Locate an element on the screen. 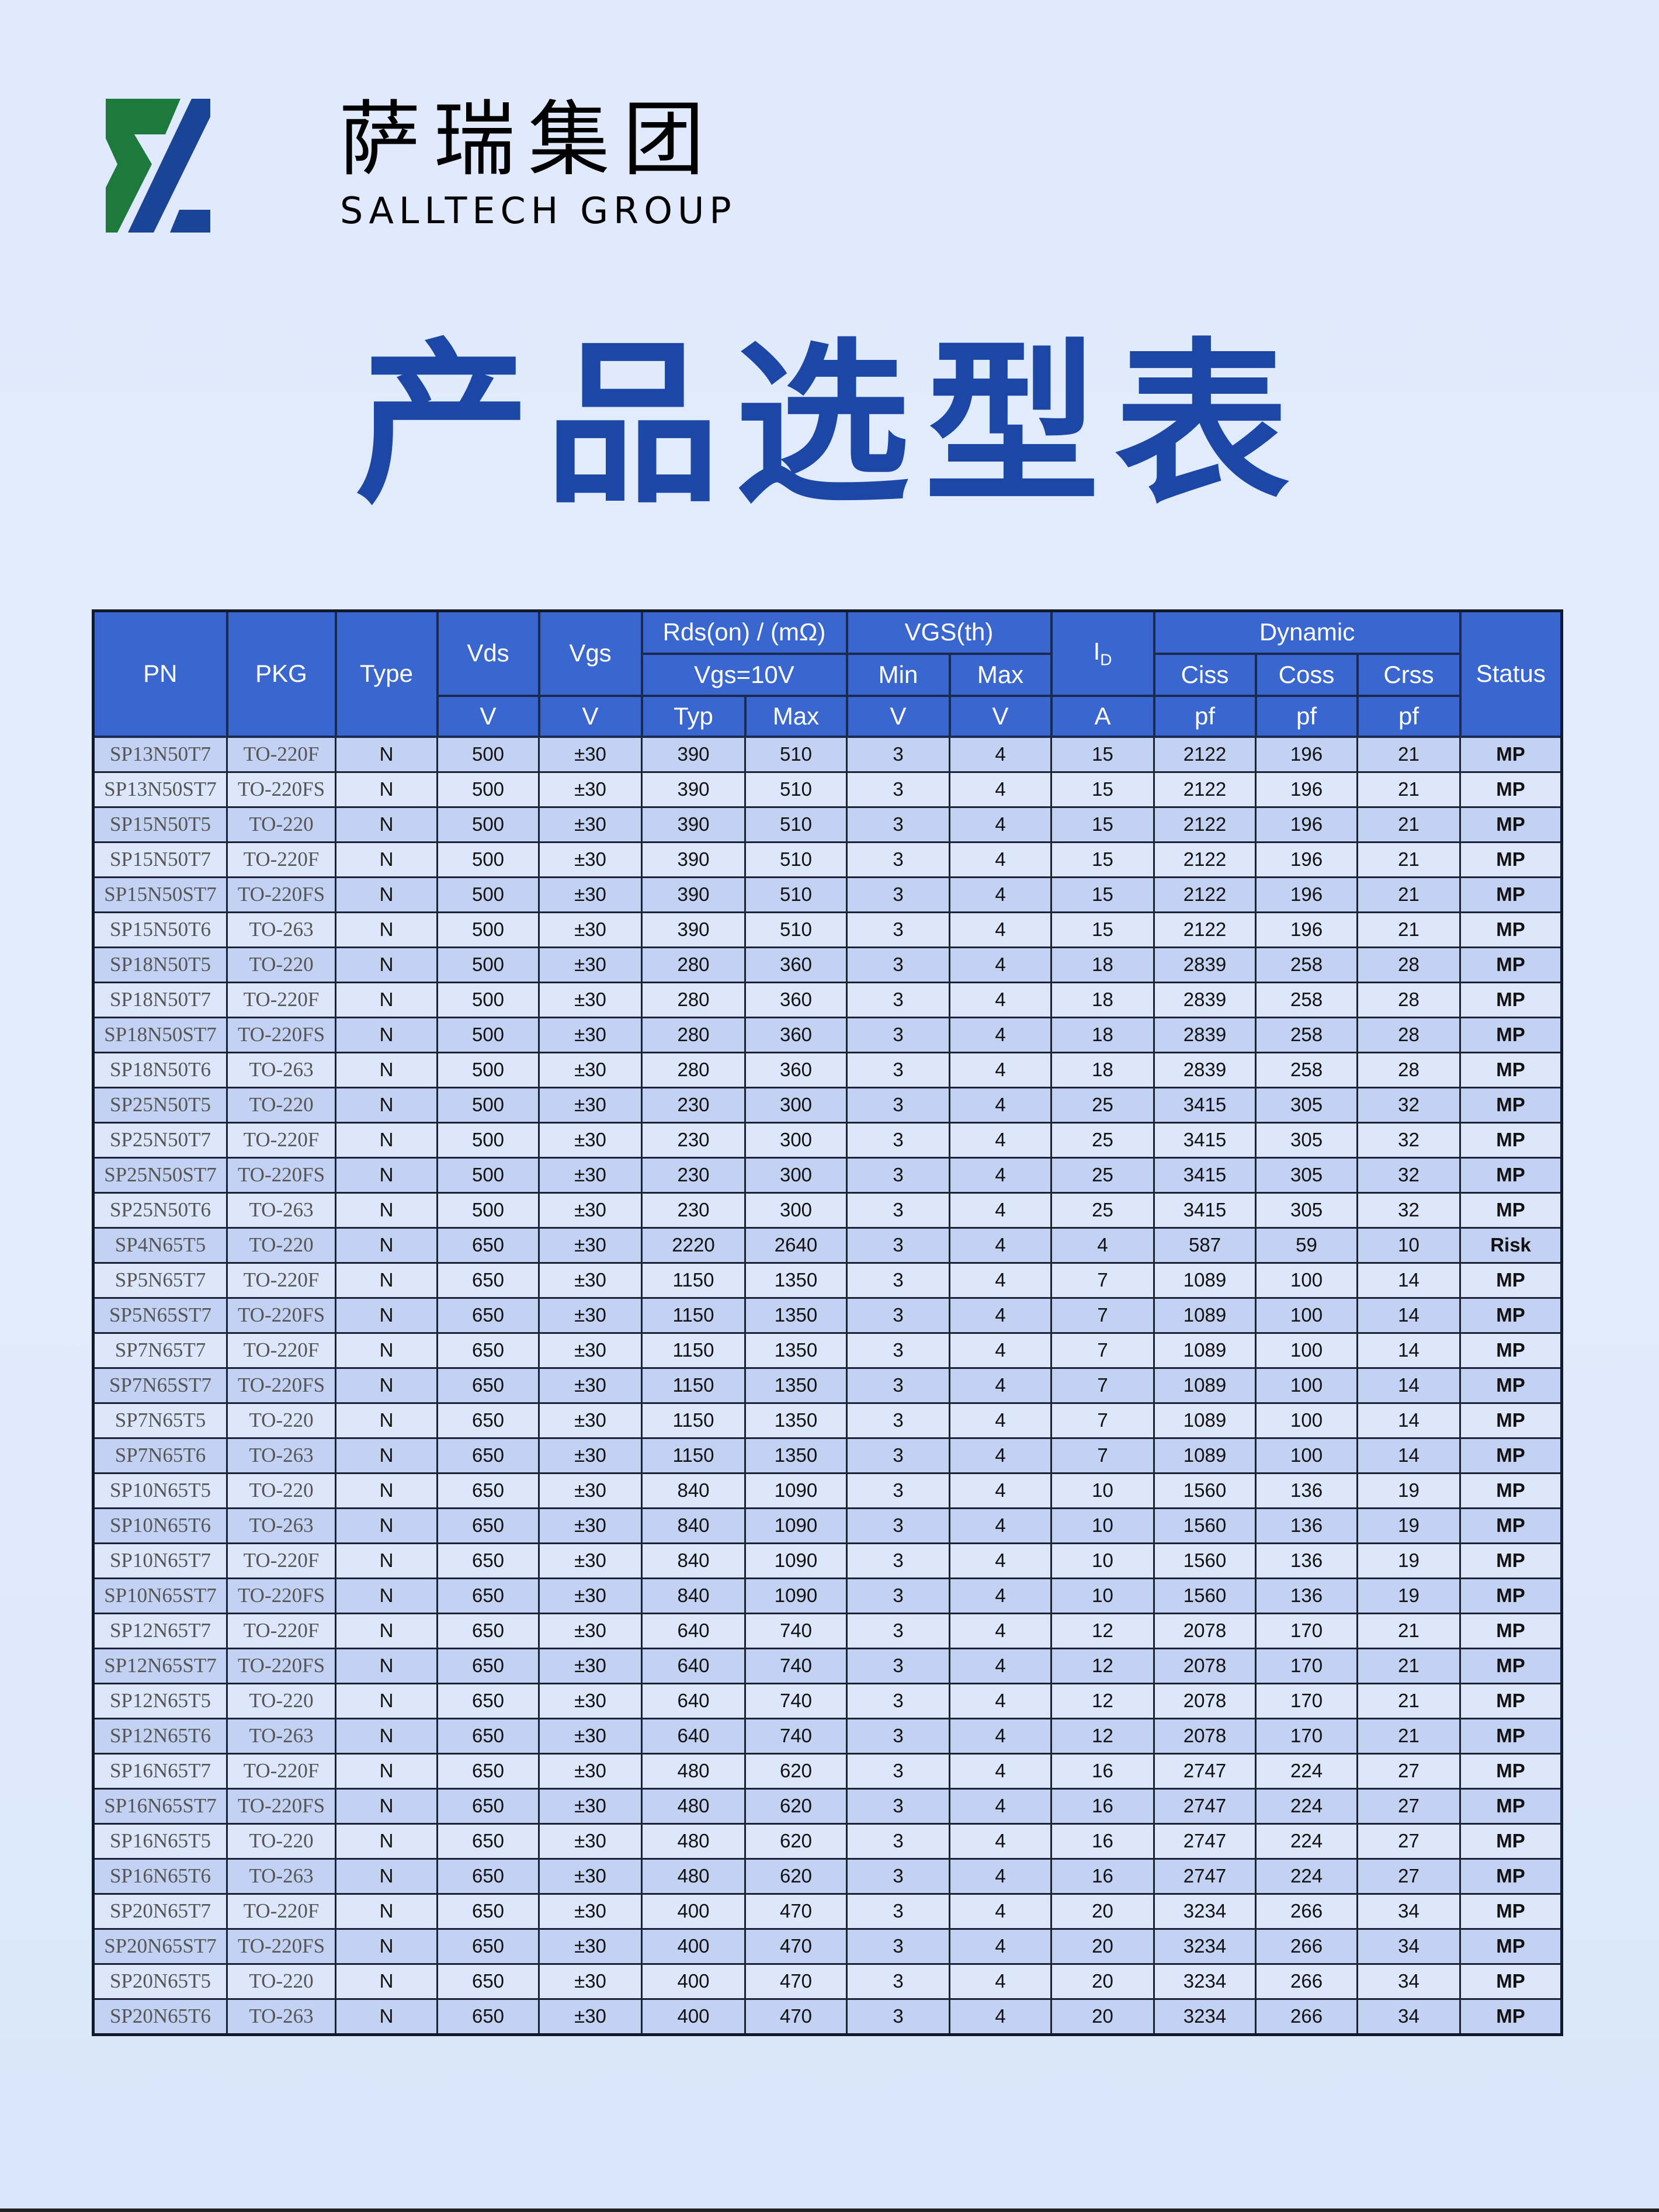  header-rds-on: Rds(on) / (mΩ) is located at coordinates (744, 632).